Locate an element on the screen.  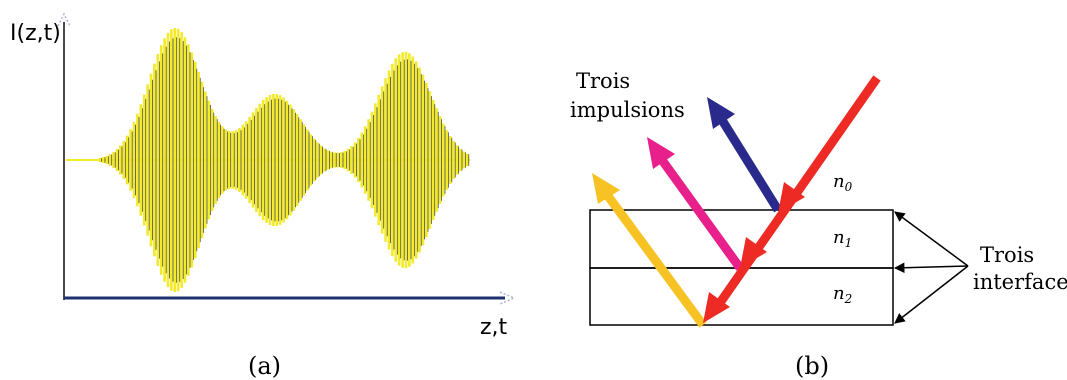
x-axis-label: z,t is located at coordinates (494, 327).